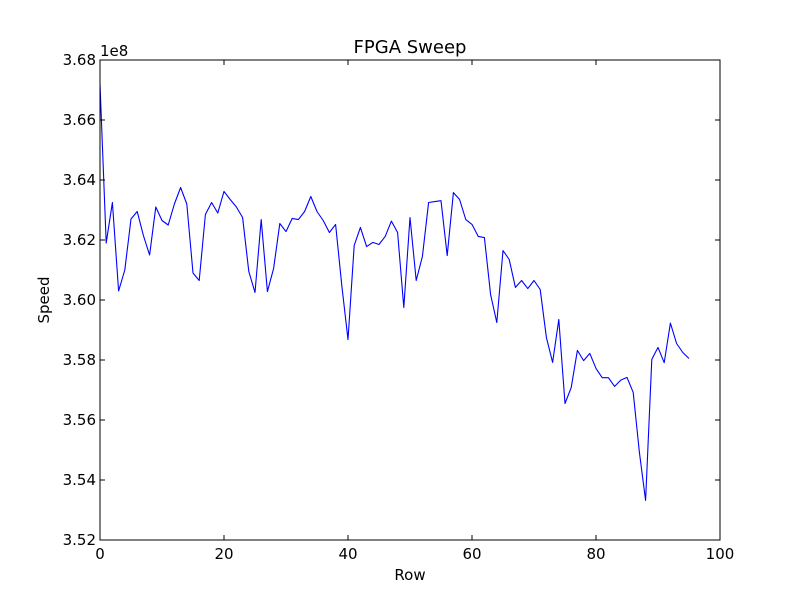 This screenshot has height=600, width=800. I want to click on y-tick-label: 3.66, so click(79, 120).